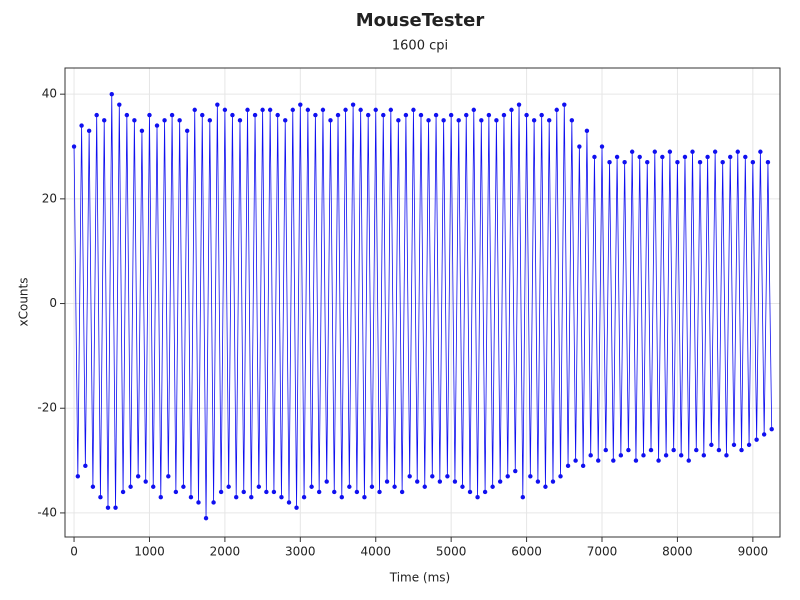 The height and width of the screenshot is (600, 800). I want to click on y-tick-label: 40, so click(49, 94).